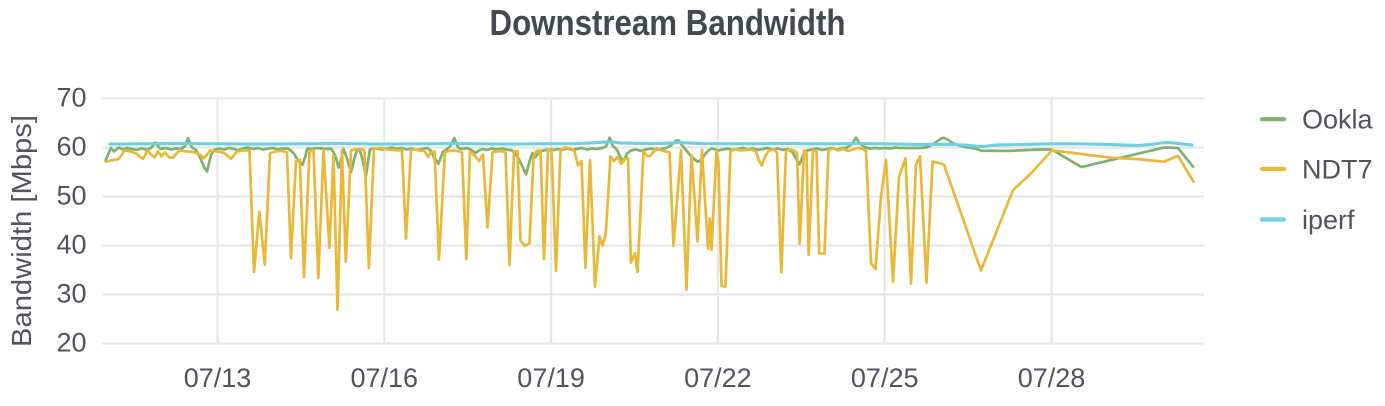 The width and height of the screenshot is (1385, 406). I want to click on svg-text: 07/22, so click(718, 378).